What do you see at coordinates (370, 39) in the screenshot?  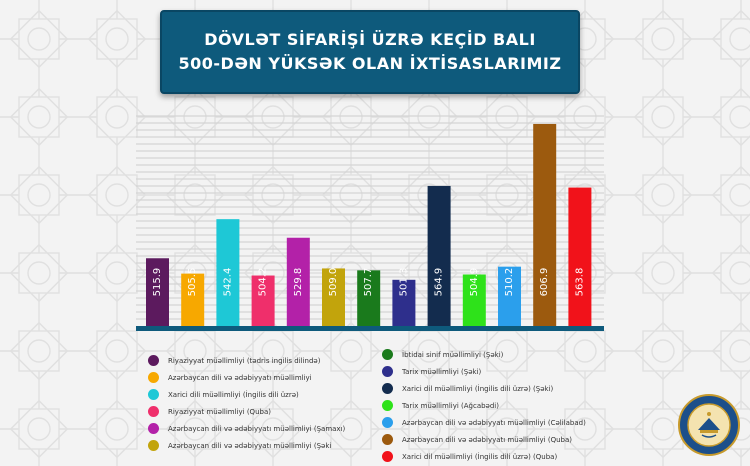 I see `chart-title-line1: DÖVLƏT SİFARİŞİ ÜZRƏ KEÇİD BALI` at bounding box center [370, 39].